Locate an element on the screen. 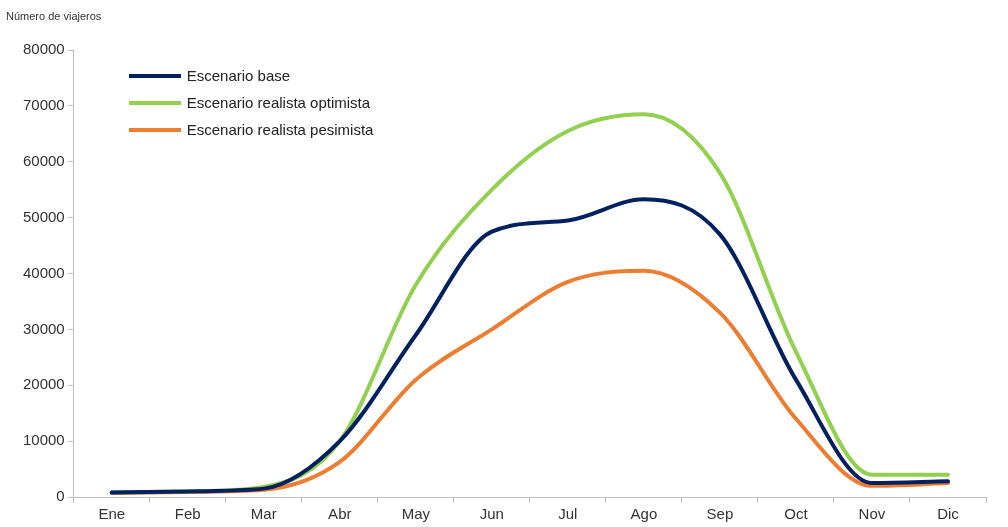  y-tick-label: 30000 is located at coordinates (43, 328).